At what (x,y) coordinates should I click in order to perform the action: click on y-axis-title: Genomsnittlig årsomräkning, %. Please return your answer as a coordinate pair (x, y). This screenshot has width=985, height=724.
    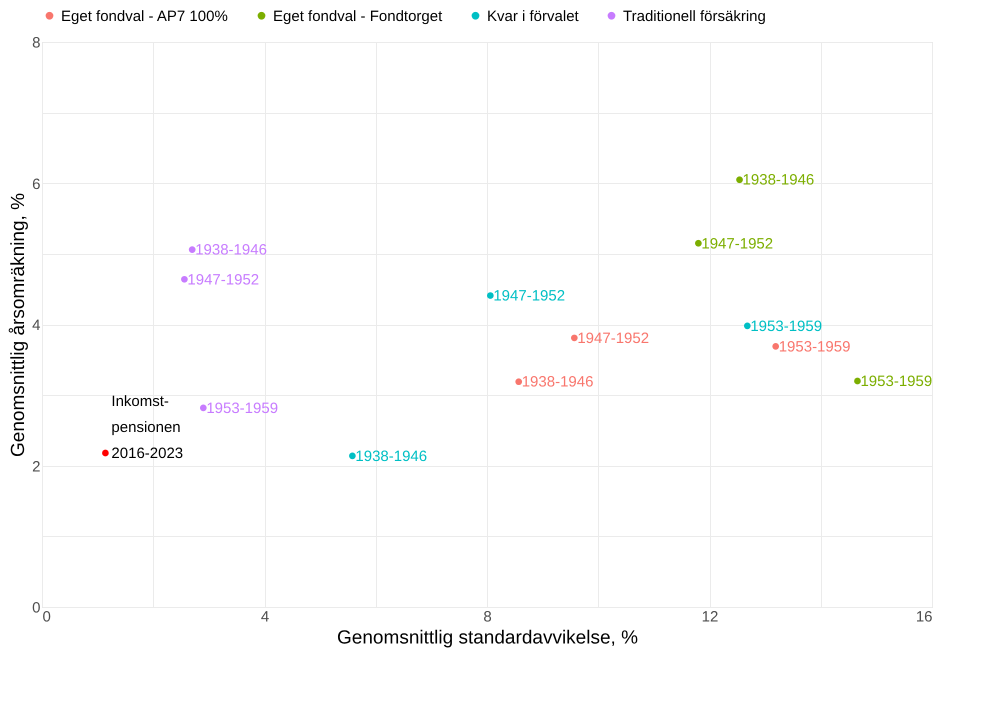
    Looking at the image, I should click on (19, 324).